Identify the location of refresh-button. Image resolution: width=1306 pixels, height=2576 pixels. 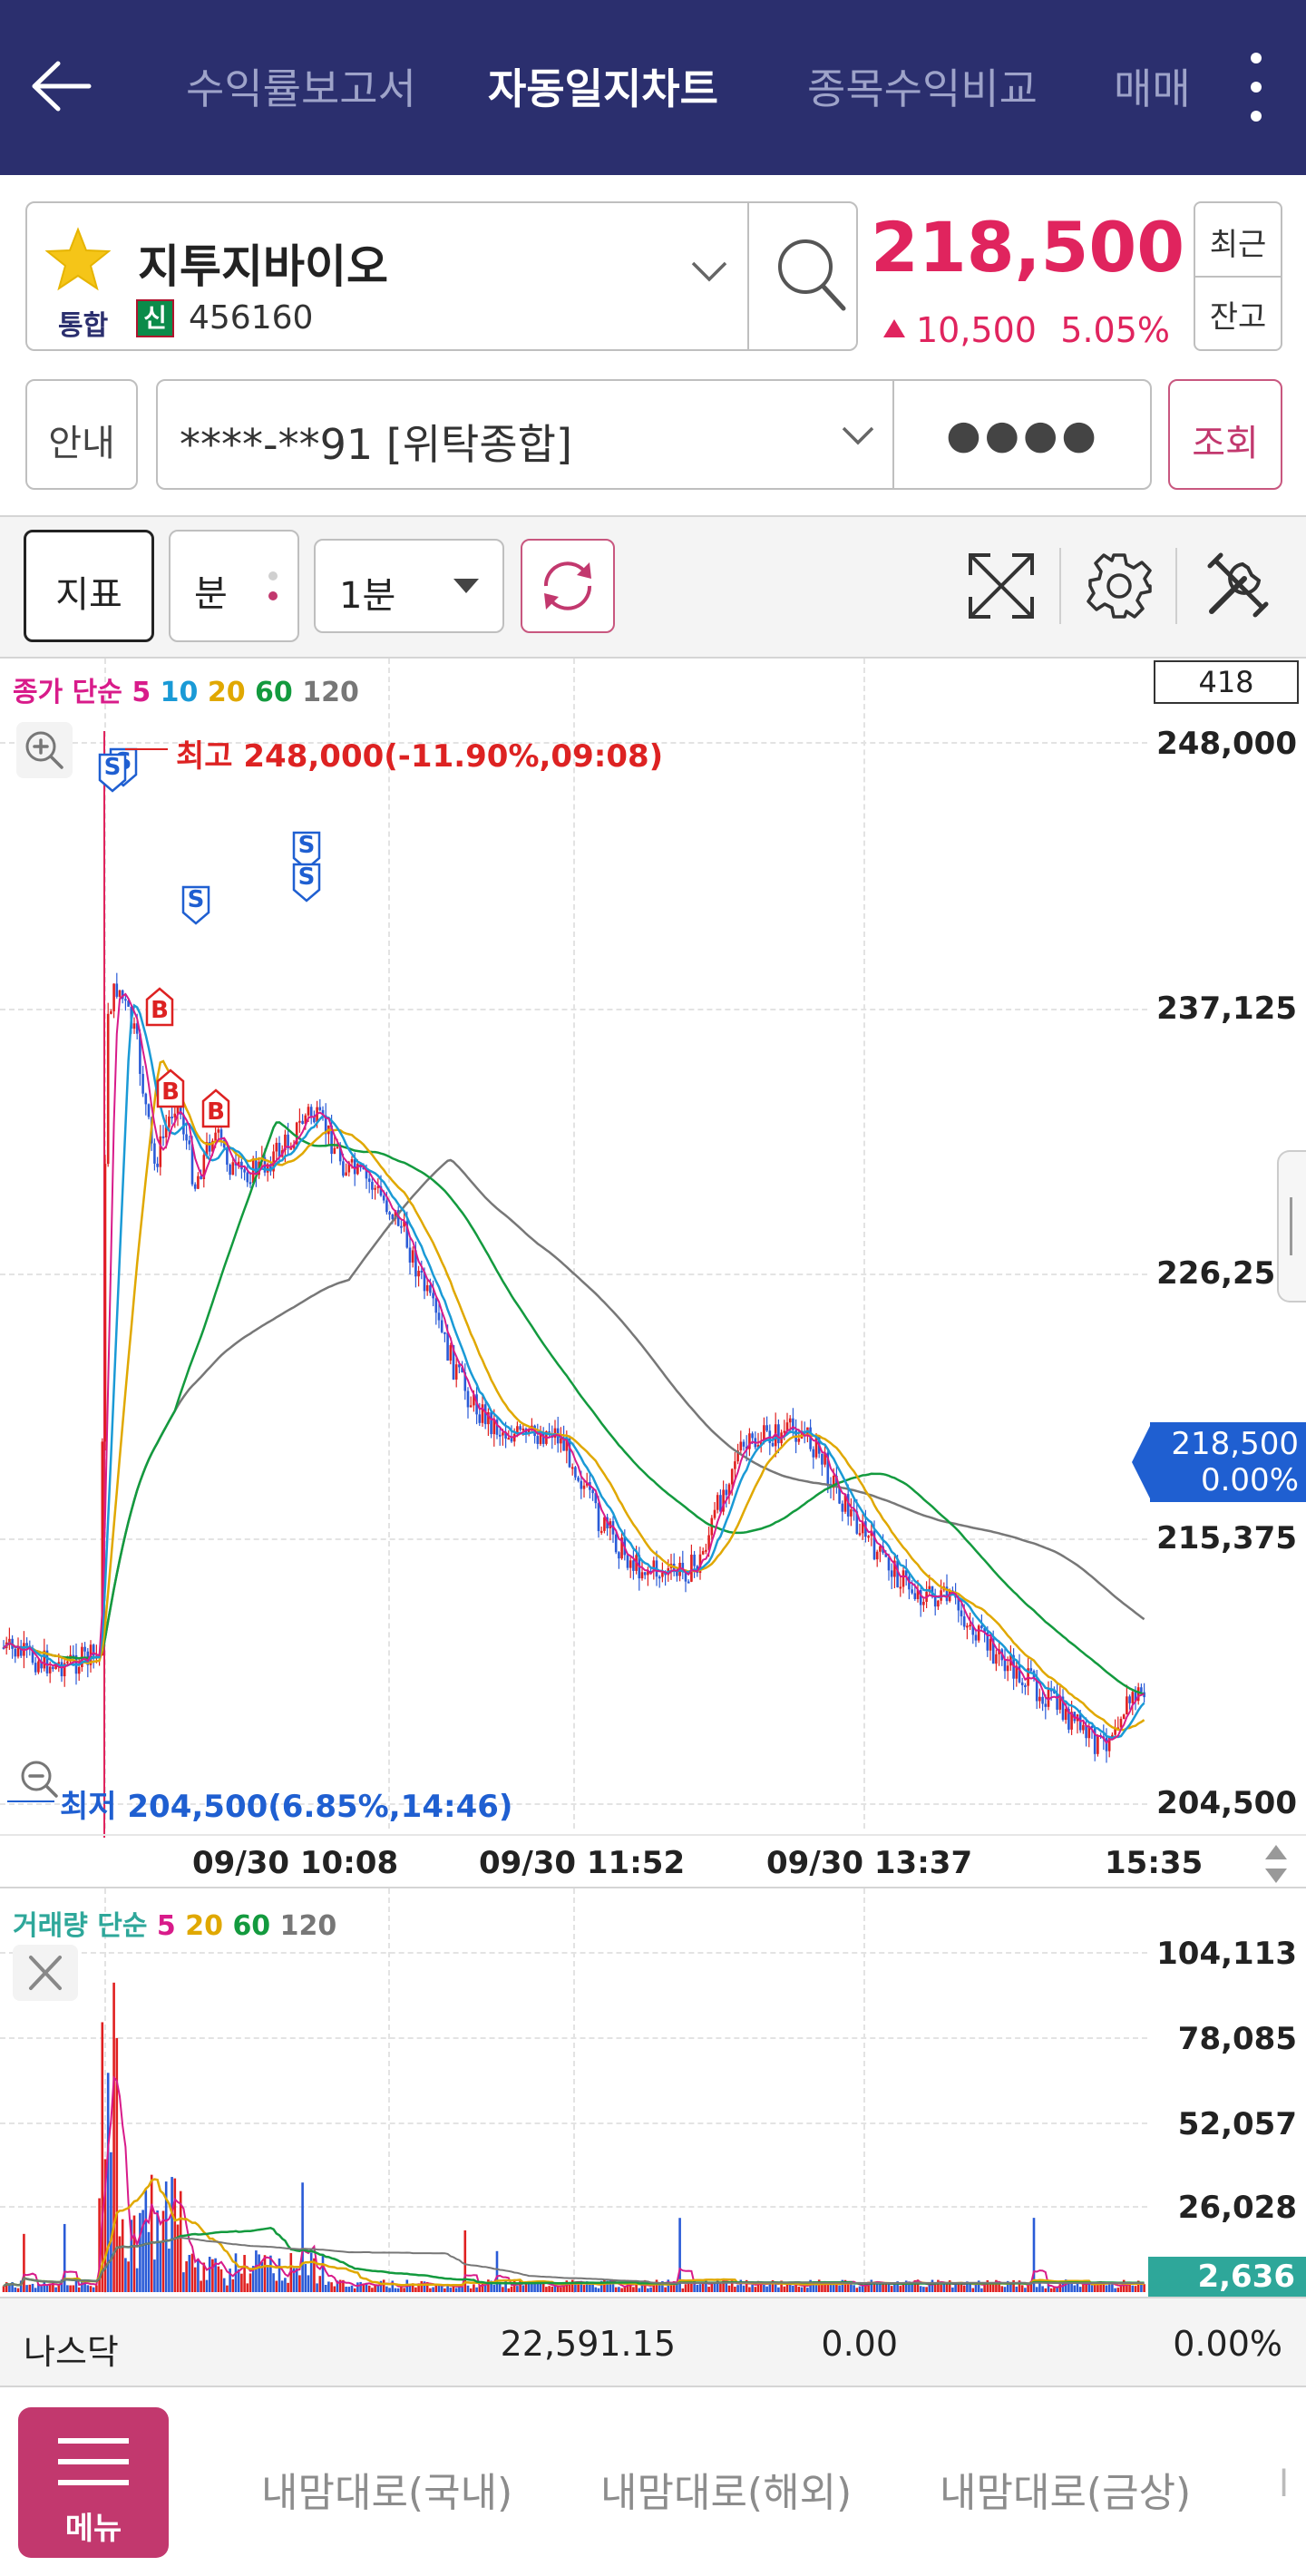
(568, 586).